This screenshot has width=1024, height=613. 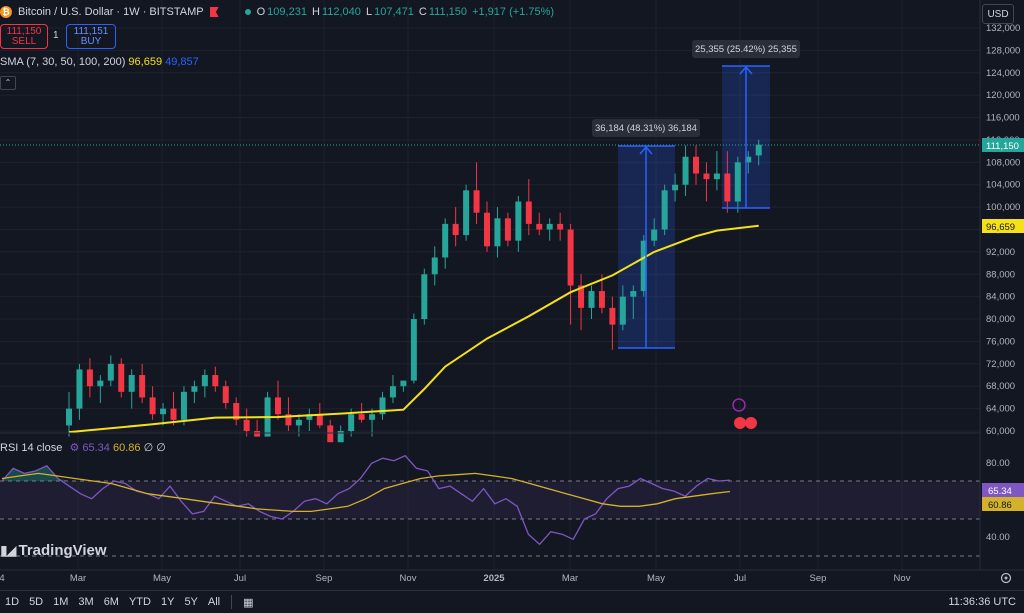 I want to click on price-tick-label: 104,000, so click(x=1003, y=185).